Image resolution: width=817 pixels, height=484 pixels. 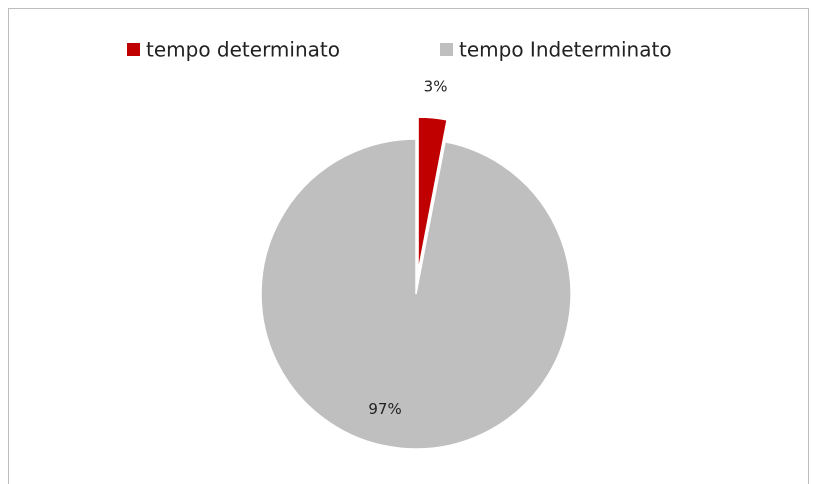 I want to click on legend-label: tempo determinato, so click(x=243, y=50).